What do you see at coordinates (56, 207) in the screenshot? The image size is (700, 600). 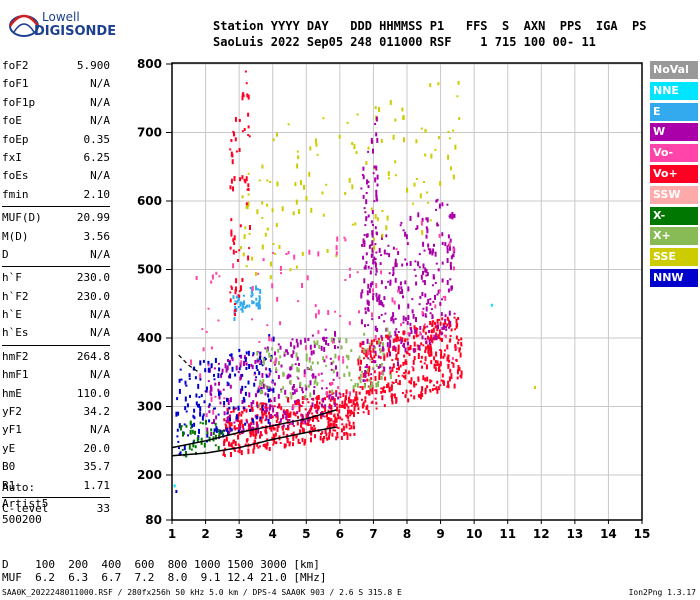 I see `param-separator` at bounding box center [56, 207].